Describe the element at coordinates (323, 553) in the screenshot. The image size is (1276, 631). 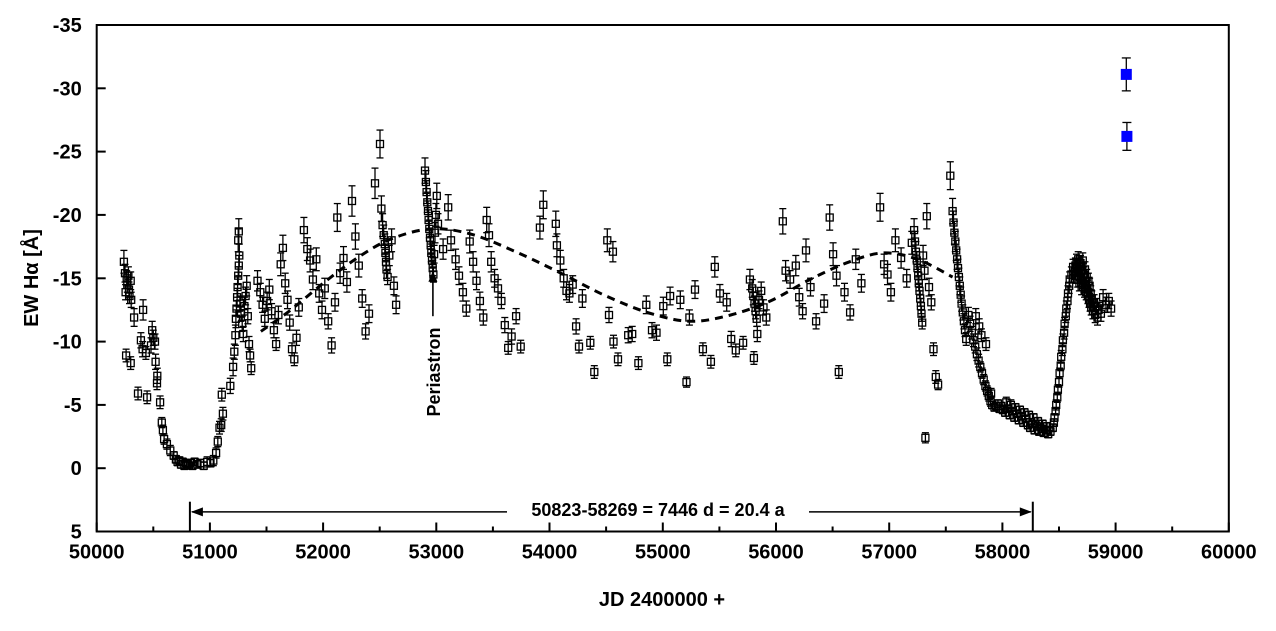
I see `x-tick-label: 52000` at that location.